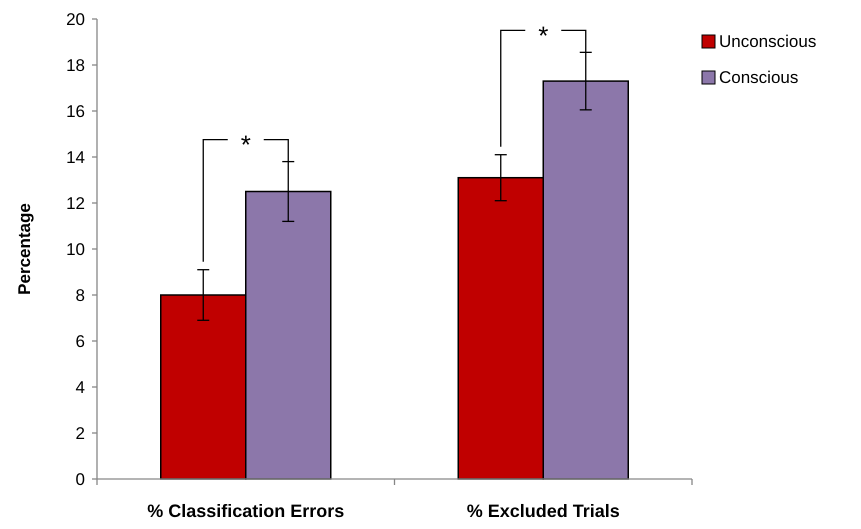 The width and height of the screenshot is (861, 529). Describe the element at coordinates (75, 157) in the screenshot. I see `y-tick-label: 14` at that location.